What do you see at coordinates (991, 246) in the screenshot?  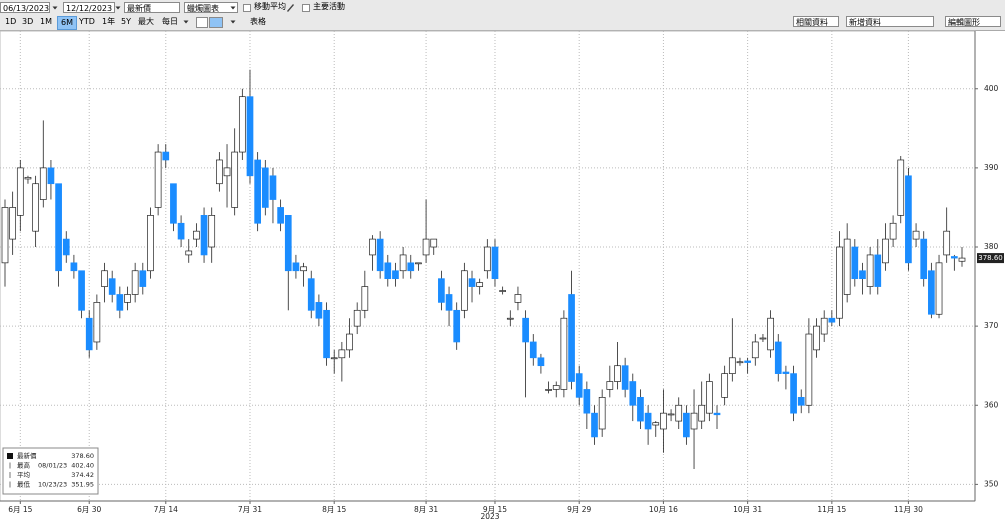 I see `y-tick-label: 380` at bounding box center [991, 246].